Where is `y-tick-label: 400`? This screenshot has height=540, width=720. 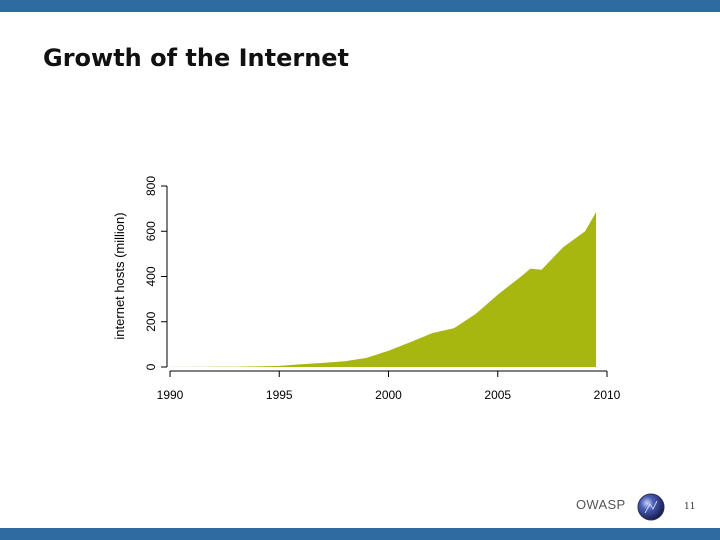 y-tick-label: 400 is located at coordinates (151, 276).